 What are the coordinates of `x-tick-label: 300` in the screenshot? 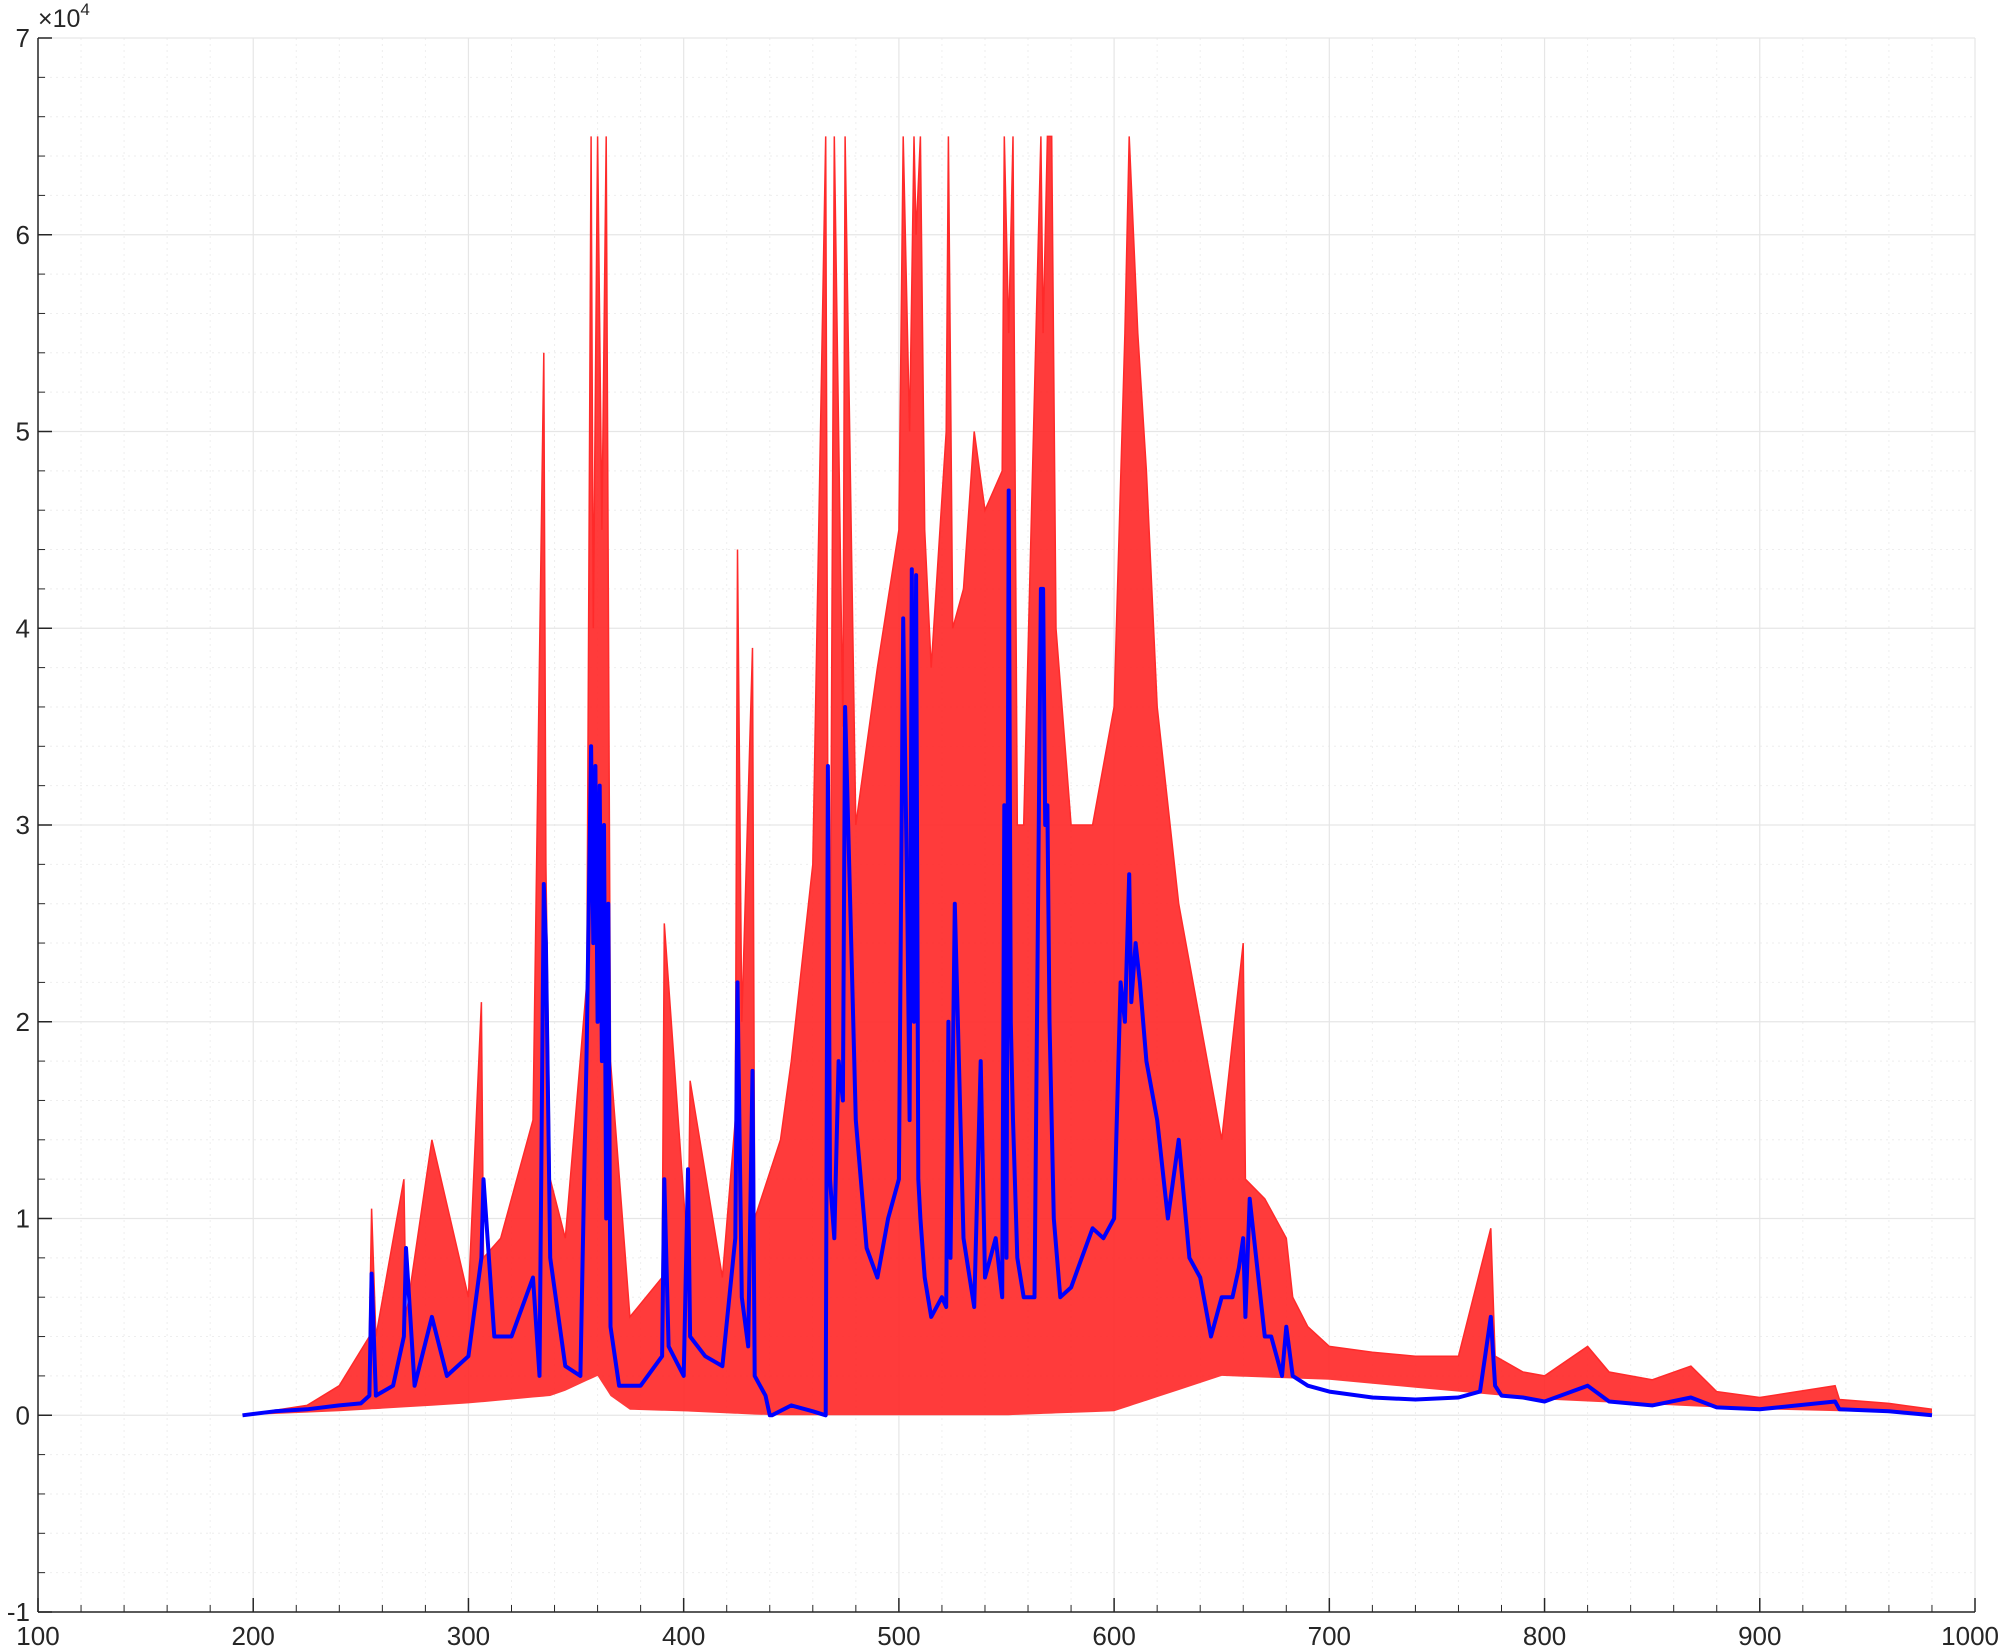 It's located at (468, 1636).